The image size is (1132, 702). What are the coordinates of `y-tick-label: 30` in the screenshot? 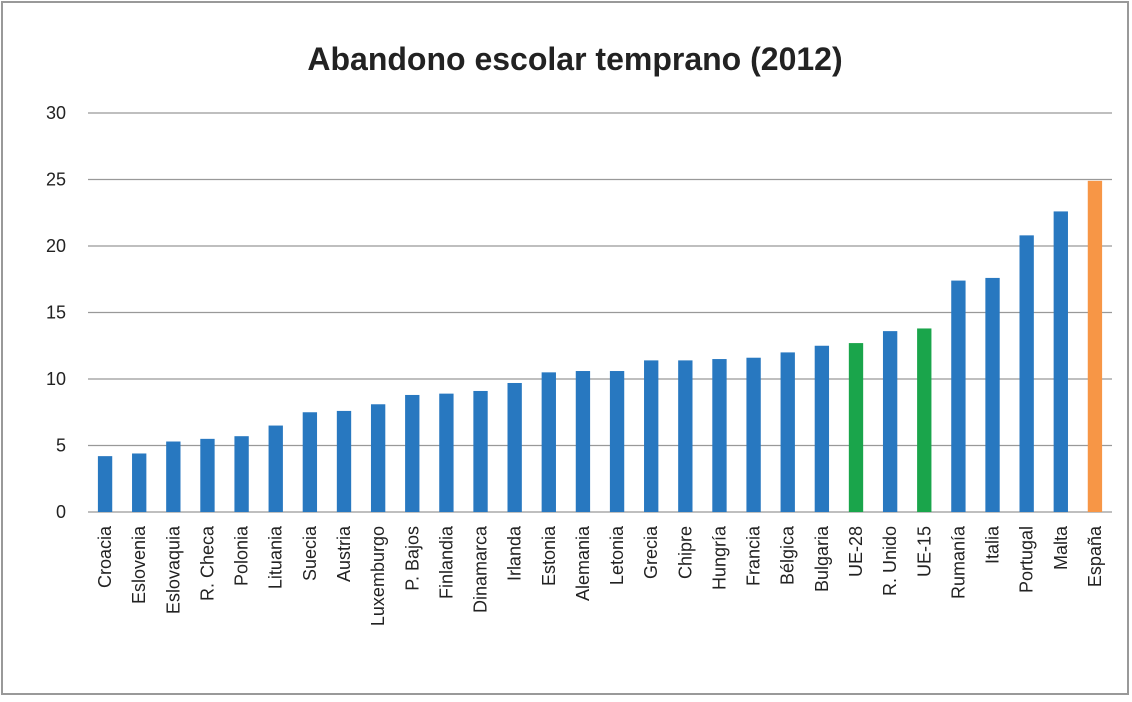 It's located at (56, 113).